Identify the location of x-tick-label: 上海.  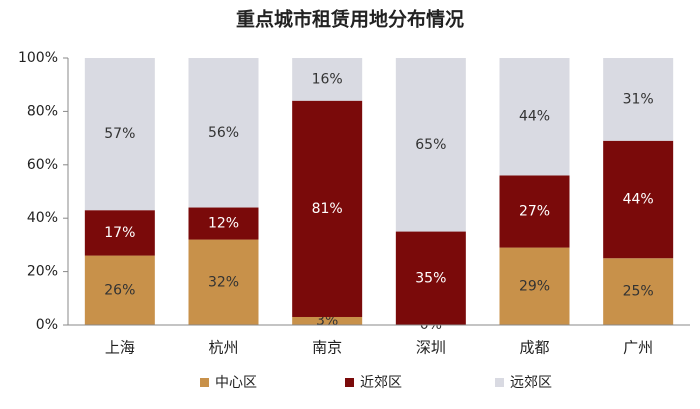
(120, 348).